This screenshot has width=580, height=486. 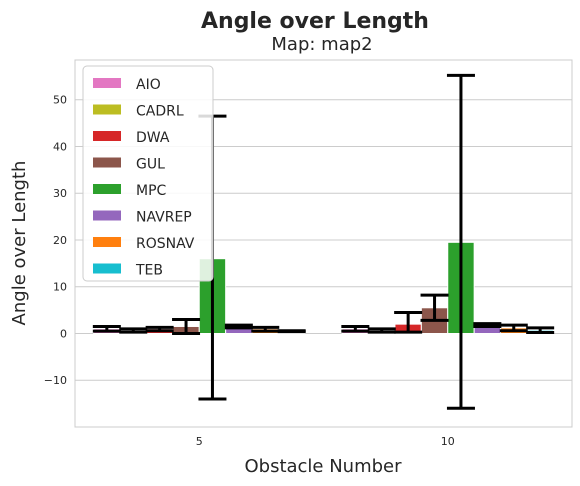 What do you see at coordinates (19, 243) in the screenshot?
I see `y-axis-label: Angle over Length` at bounding box center [19, 243].